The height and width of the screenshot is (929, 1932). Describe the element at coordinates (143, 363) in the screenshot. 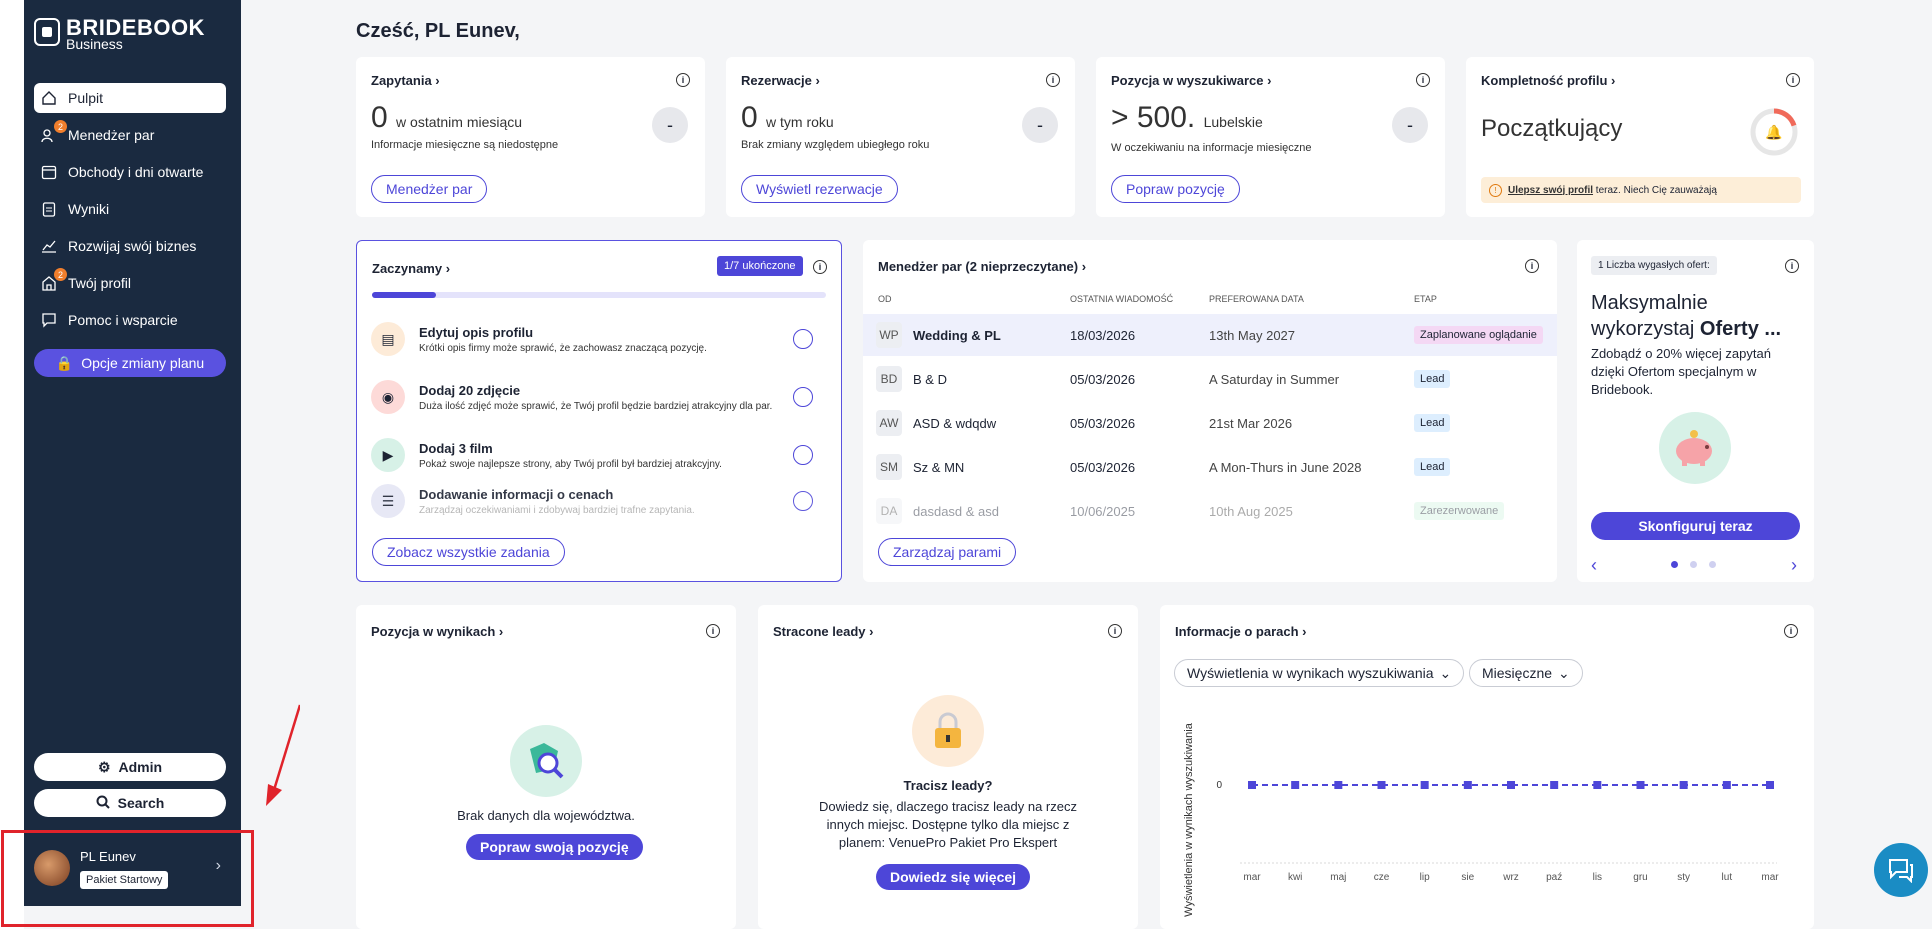

I see `change-plan-label: Opcje zmiany planu` at that location.